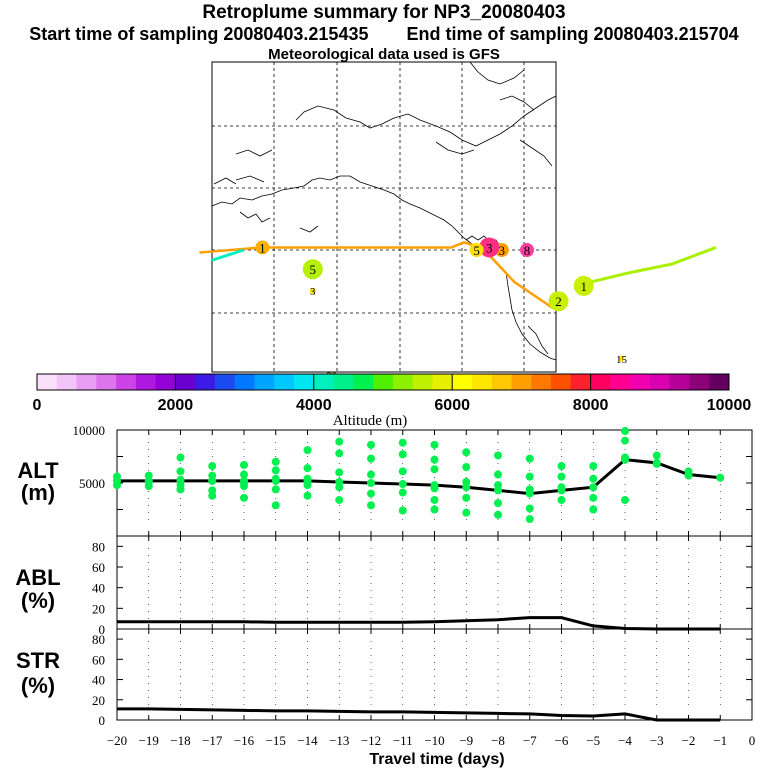  I want to click on day-marker-dot, so click(621, 358).